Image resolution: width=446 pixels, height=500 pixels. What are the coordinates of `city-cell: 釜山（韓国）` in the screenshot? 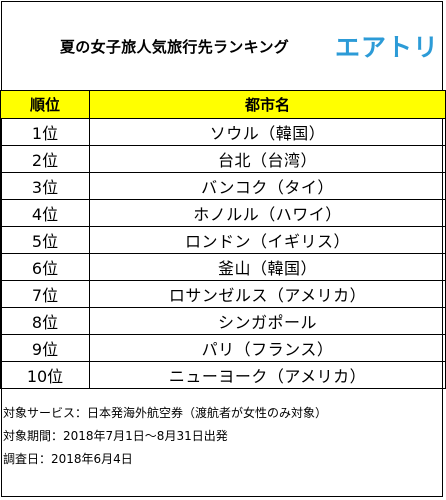 It's located at (267, 267).